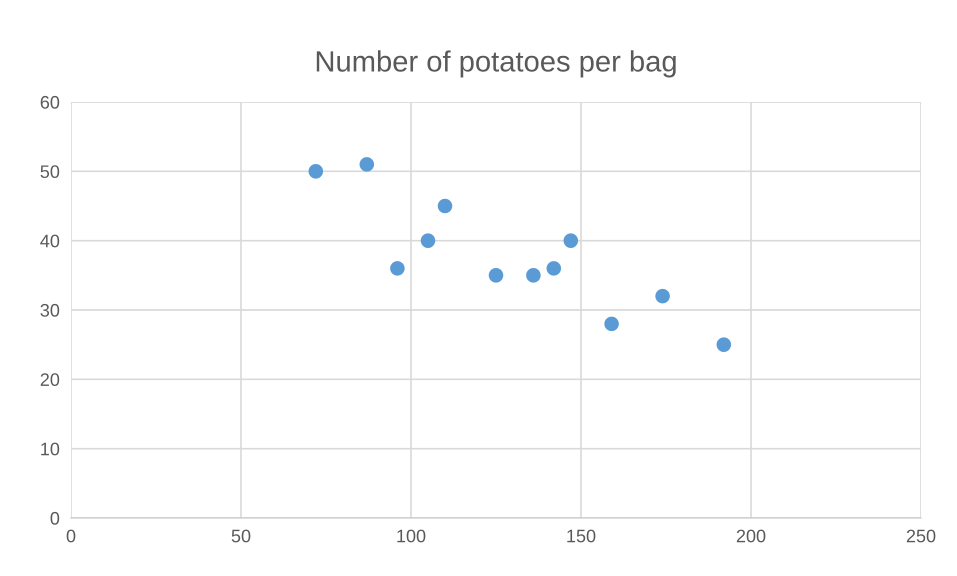  Describe the element at coordinates (751, 536) in the screenshot. I see `x-tick-label: 200` at that location.